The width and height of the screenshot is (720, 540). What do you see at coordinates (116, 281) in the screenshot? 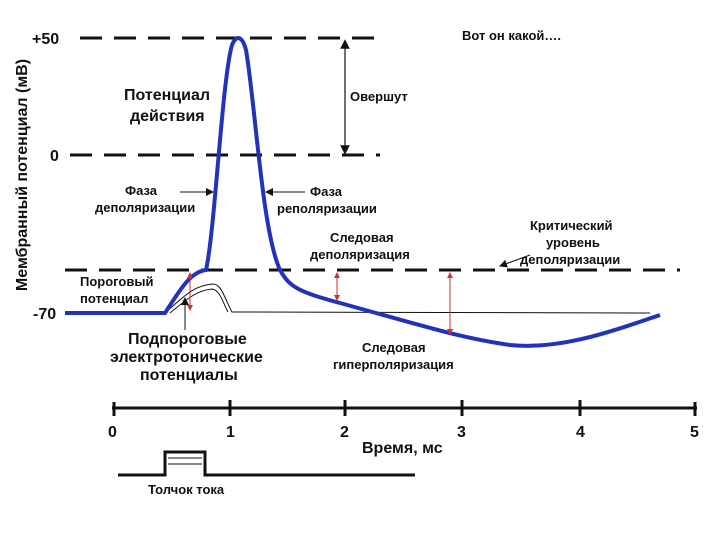
I see `label: Пороговый` at bounding box center [116, 281].